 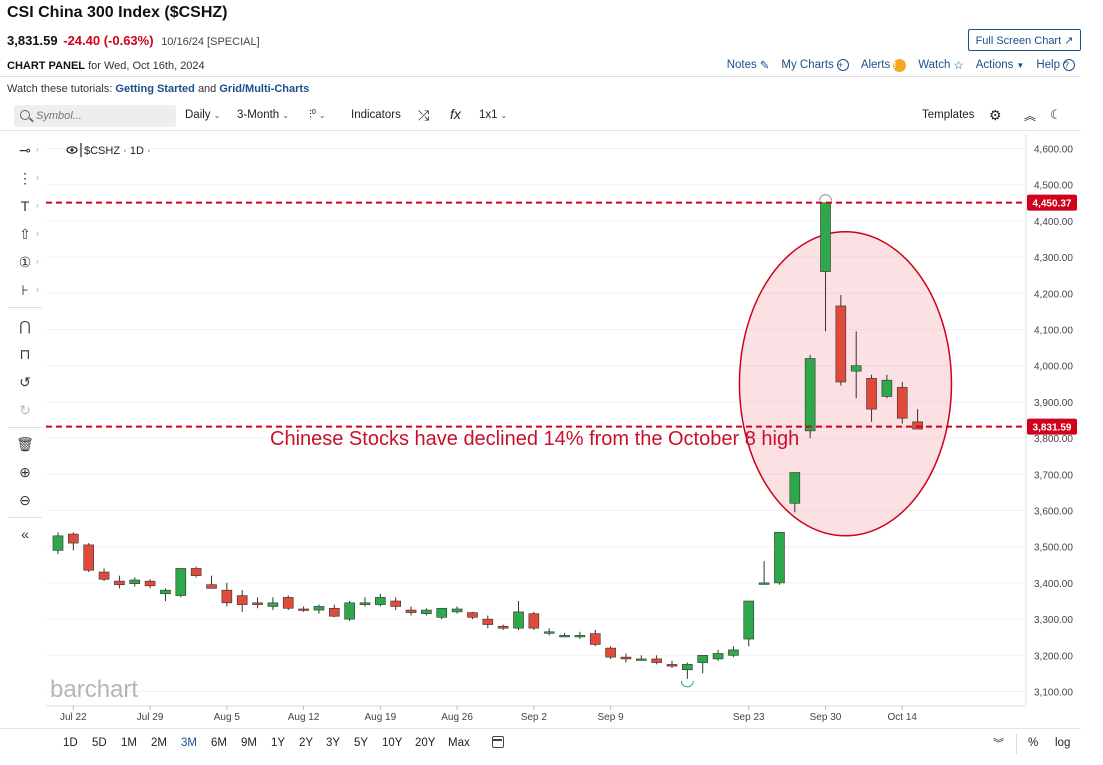 What do you see at coordinates (70, 743) in the screenshot?
I see `period-1d: 1D` at bounding box center [70, 743].